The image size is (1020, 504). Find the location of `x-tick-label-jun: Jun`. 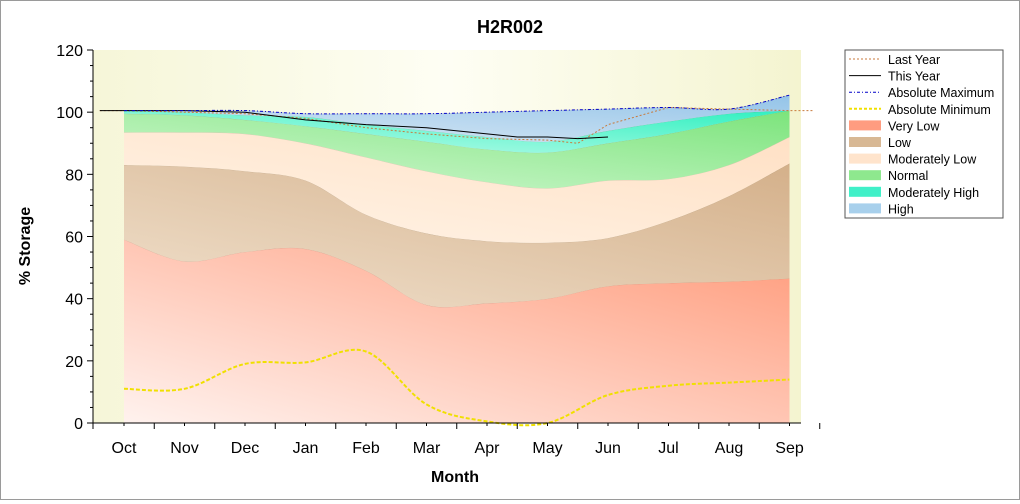

x-tick-label-jun: Jun is located at coordinates (608, 448).